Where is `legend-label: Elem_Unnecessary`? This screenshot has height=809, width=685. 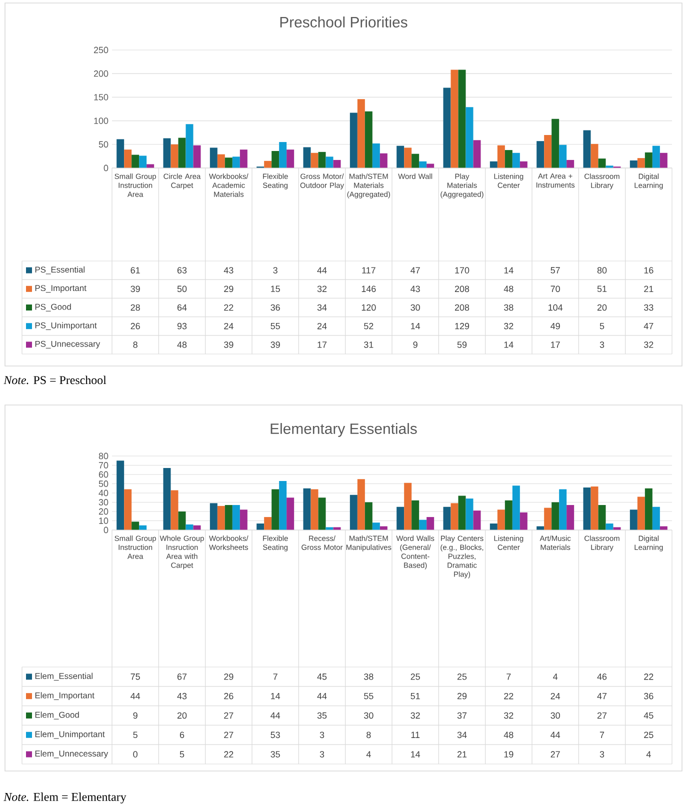
legend-label: Elem_Unnecessary is located at coordinates (71, 754).